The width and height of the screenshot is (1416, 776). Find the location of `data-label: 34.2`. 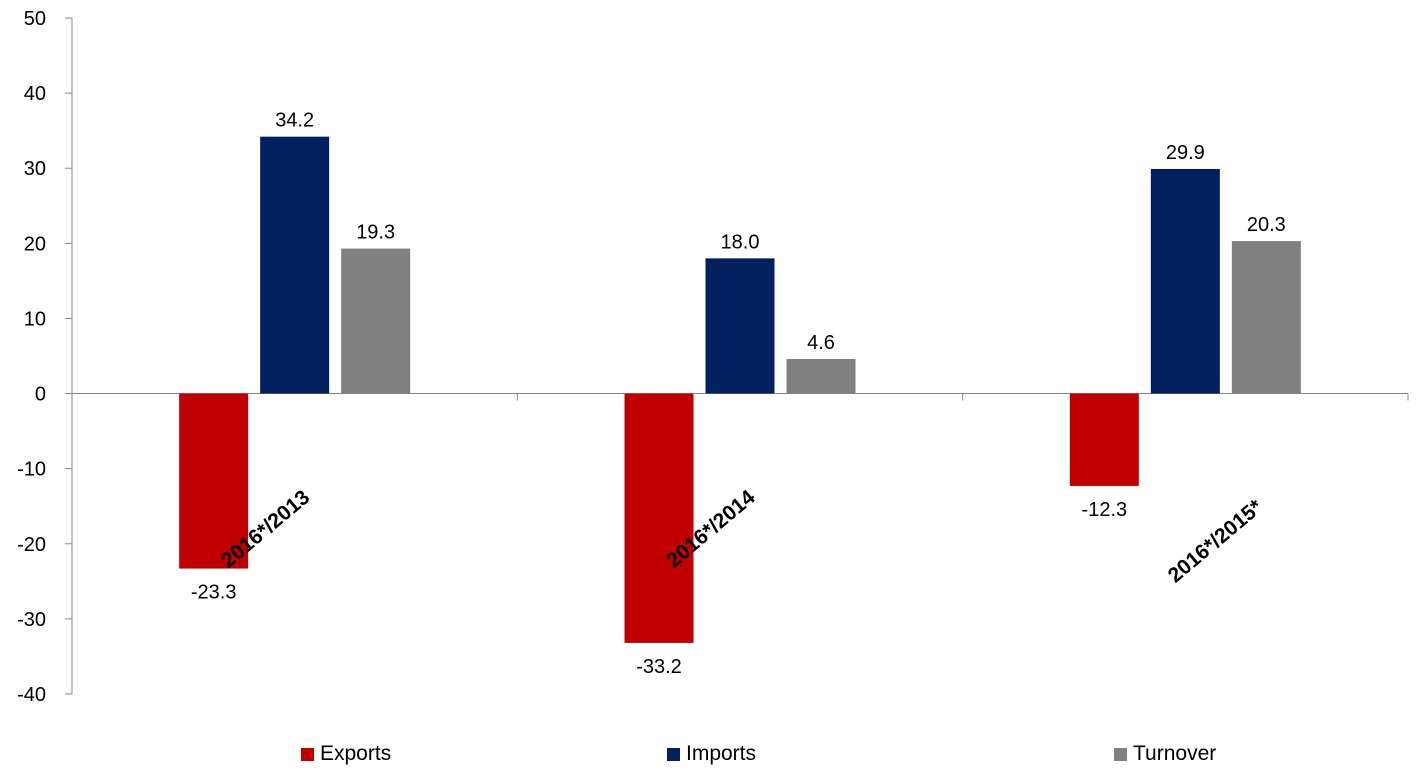

data-label: 34.2 is located at coordinates (294, 121).